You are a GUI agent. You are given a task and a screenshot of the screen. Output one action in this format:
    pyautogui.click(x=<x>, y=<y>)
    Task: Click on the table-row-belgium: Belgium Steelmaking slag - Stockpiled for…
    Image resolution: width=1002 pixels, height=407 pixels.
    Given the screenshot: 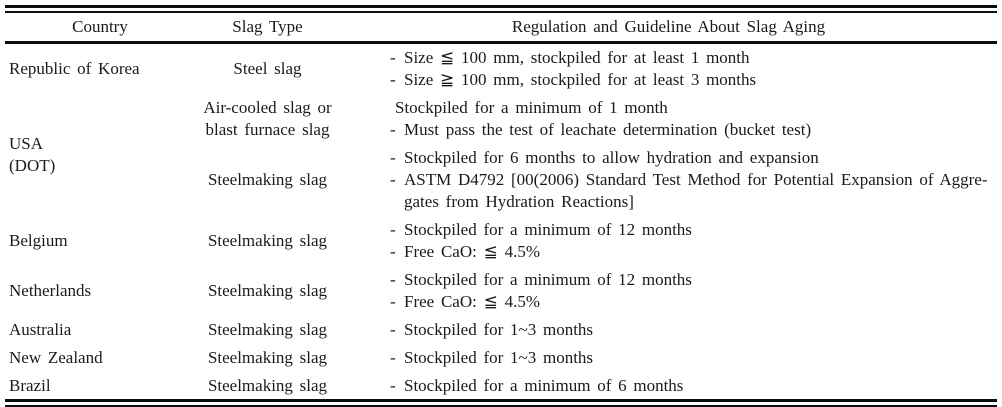 What is the action you would take?
    pyautogui.click(x=501, y=241)
    